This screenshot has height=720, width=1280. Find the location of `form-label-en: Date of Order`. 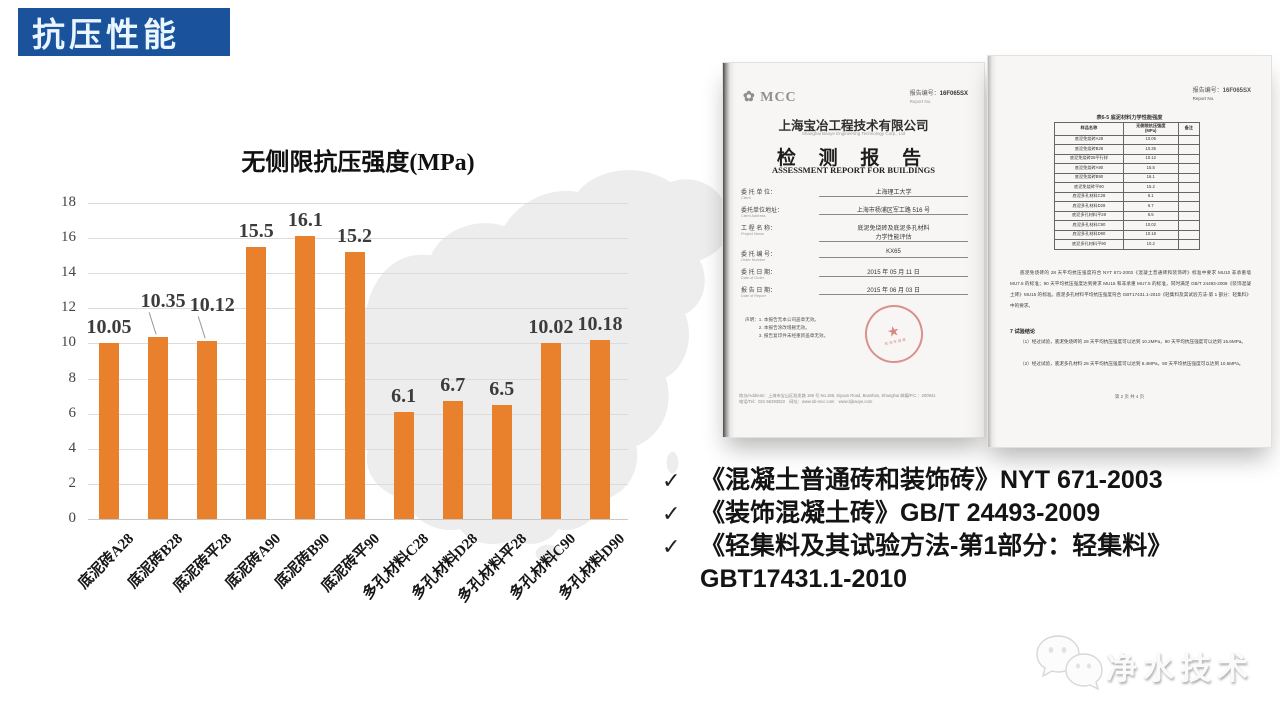

form-label-en: Date of Order is located at coordinates (753, 278).